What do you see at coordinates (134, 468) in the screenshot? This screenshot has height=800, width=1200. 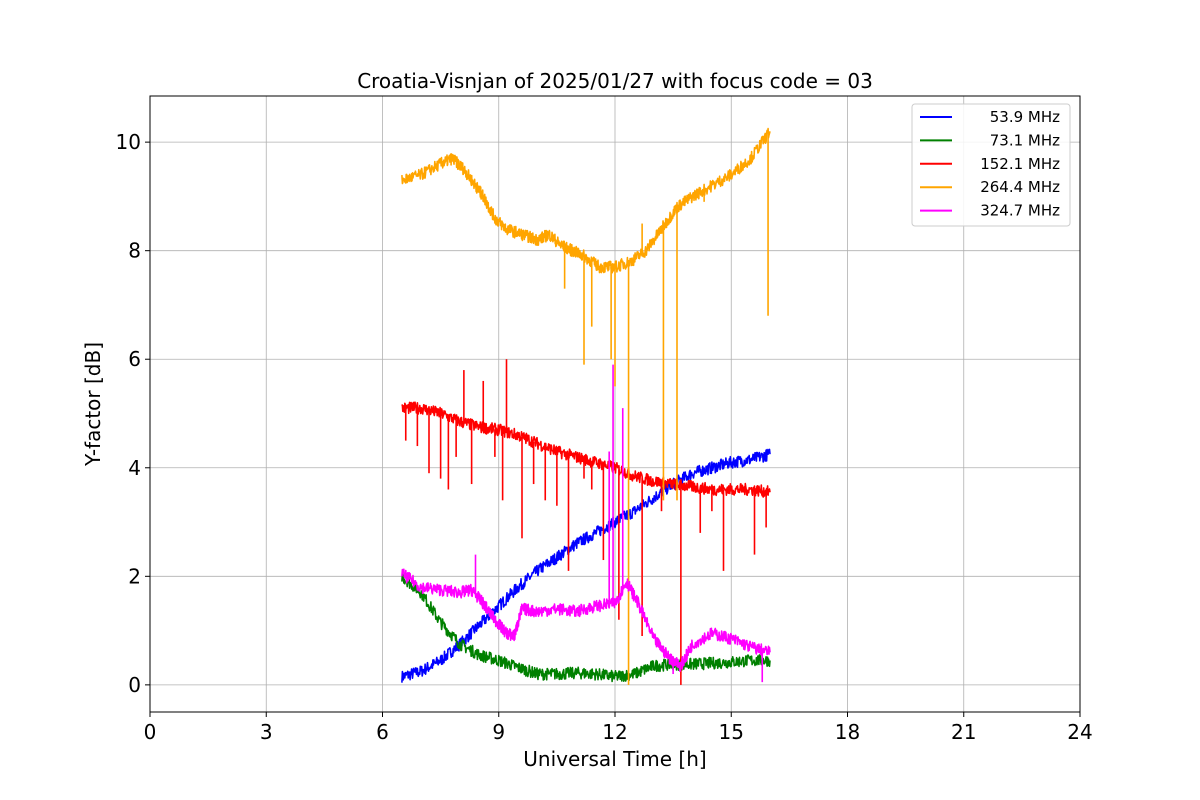 I see `y-tick-label: 4` at bounding box center [134, 468].